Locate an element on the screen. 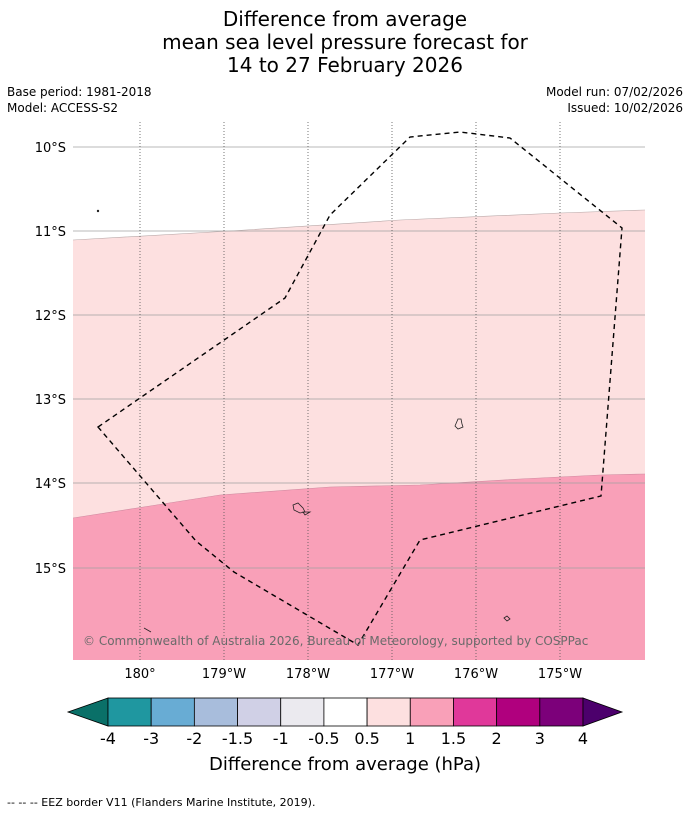 This screenshot has height=816, width=690. lat-label: 12°S is located at coordinates (50, 316).